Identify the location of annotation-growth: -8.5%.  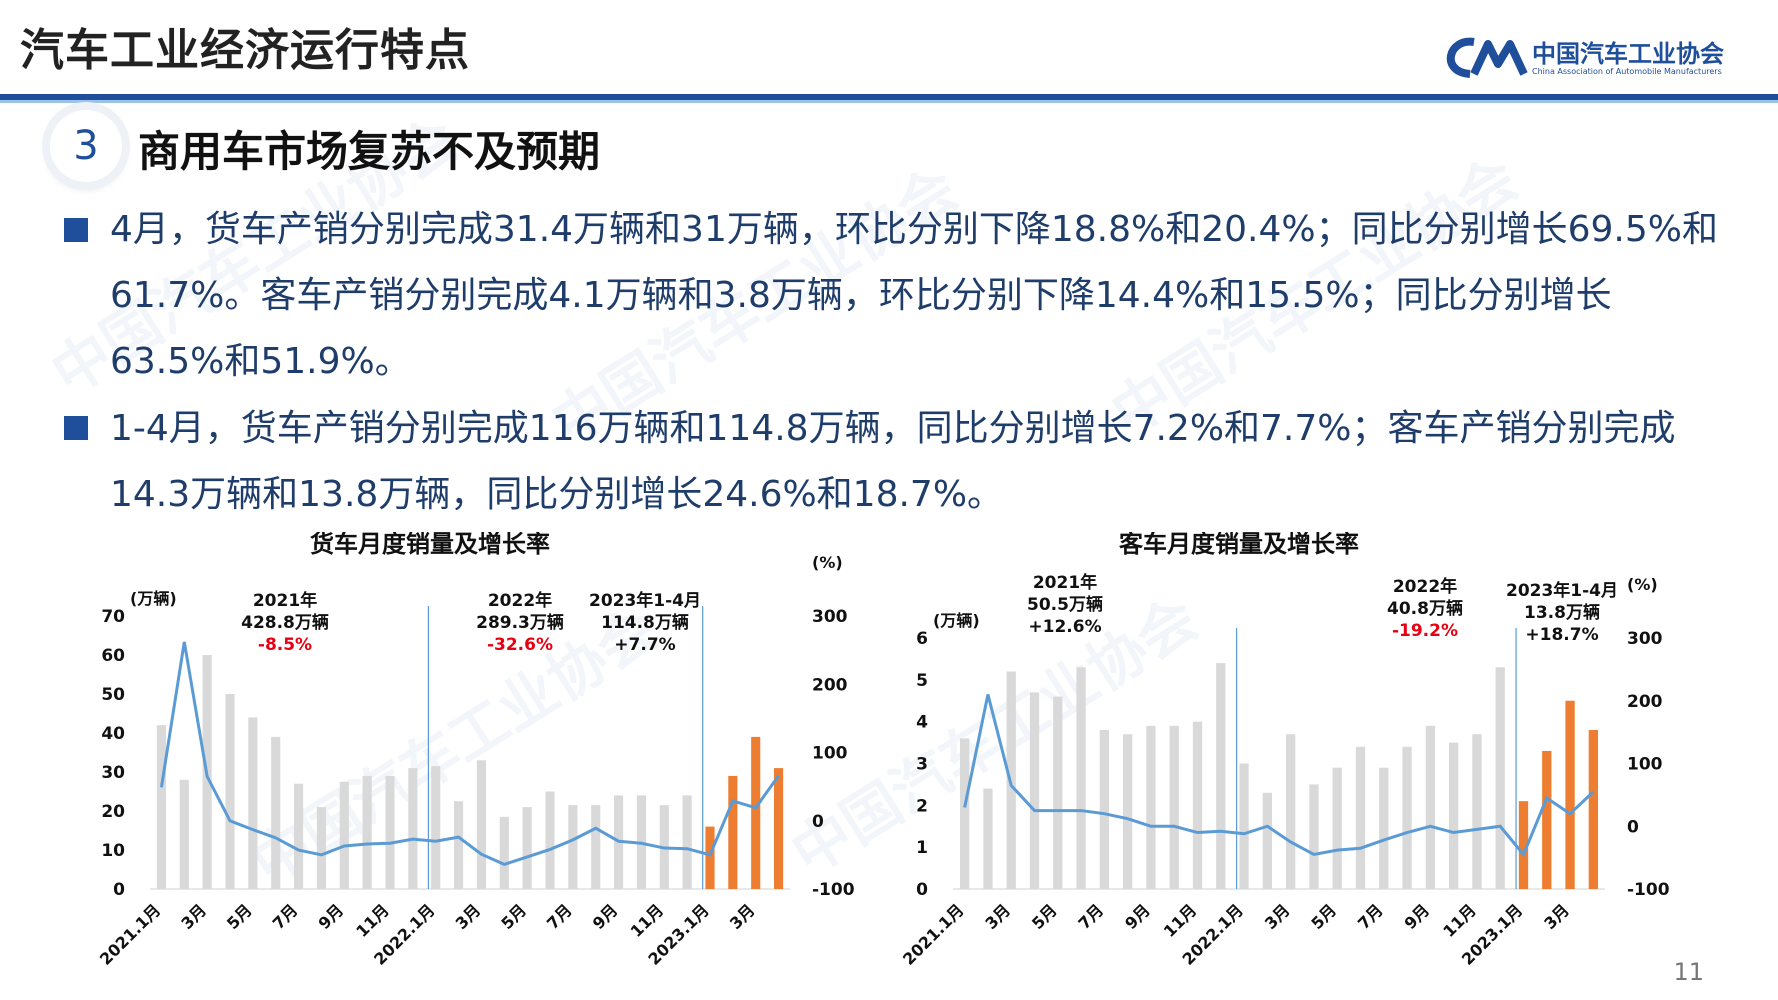
(285, 645).